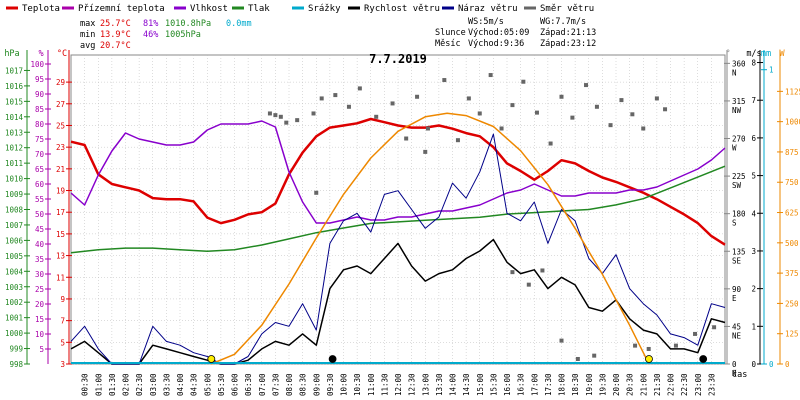 The image size is (800, 400). Describe the element at coordinates (14, 271) in the screenshot. I see `hpa-tick-label: 1004` at that location.